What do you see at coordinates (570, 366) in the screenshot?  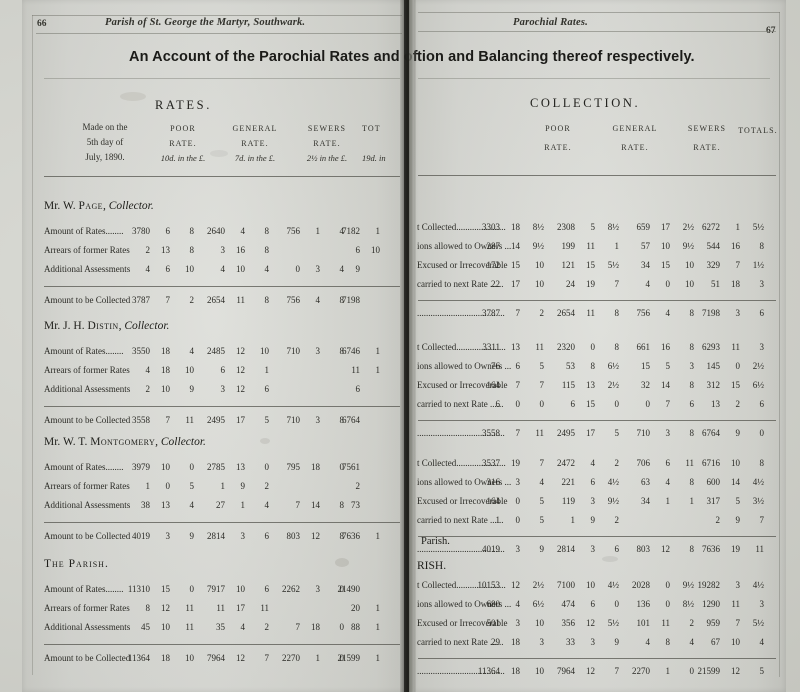 I see `collection-1-1-general-pounds: 53` at bounding box center [570, 366].